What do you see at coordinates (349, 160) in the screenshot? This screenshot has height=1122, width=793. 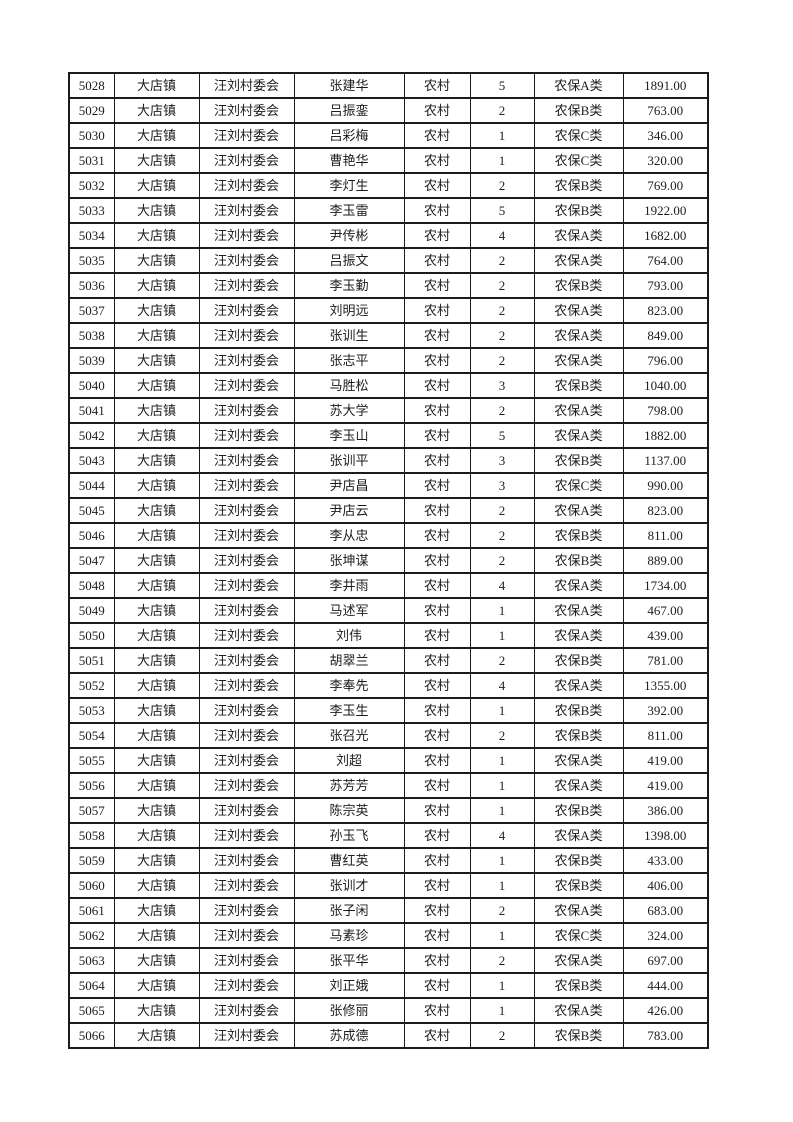 I see `cell-person_name: 曹艳华` at bounding box center [349, 160].